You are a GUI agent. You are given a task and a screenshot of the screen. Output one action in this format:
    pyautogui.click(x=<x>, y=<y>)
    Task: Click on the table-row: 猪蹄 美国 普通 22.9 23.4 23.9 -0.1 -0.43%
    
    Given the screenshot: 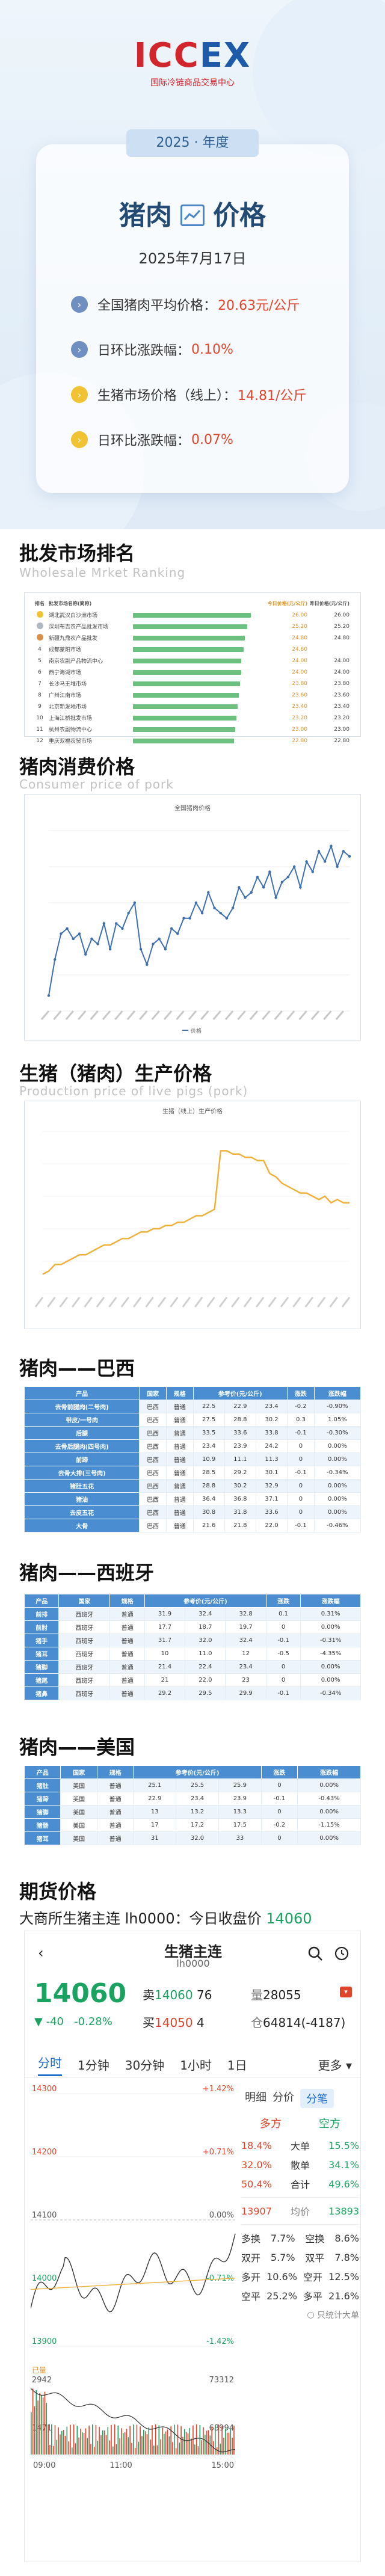 What is the action you would take?
    pyautogui.click(x=192, y=1799)
    